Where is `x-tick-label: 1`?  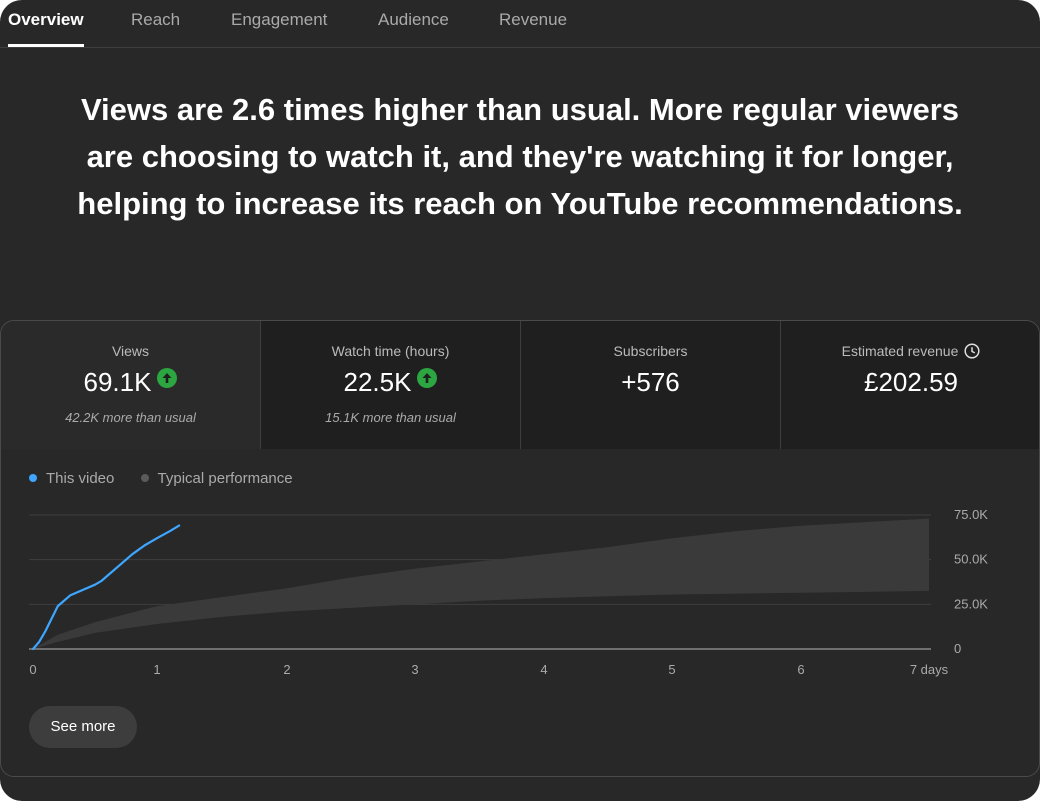
x-tick-label: 1 is located at coordinates (156, 669).